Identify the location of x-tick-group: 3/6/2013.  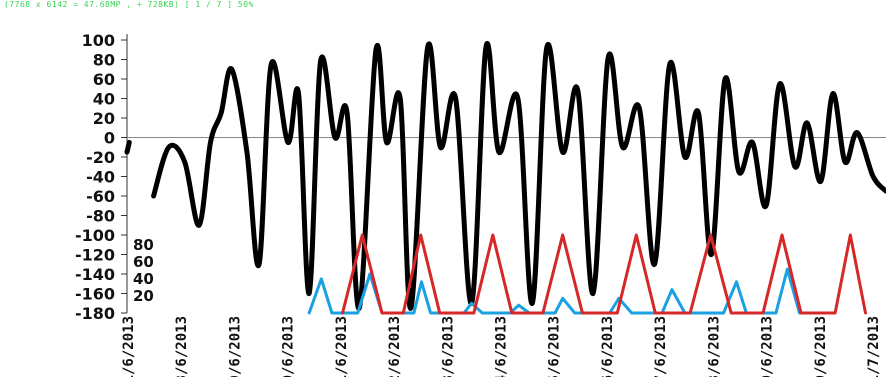
(448, 346).